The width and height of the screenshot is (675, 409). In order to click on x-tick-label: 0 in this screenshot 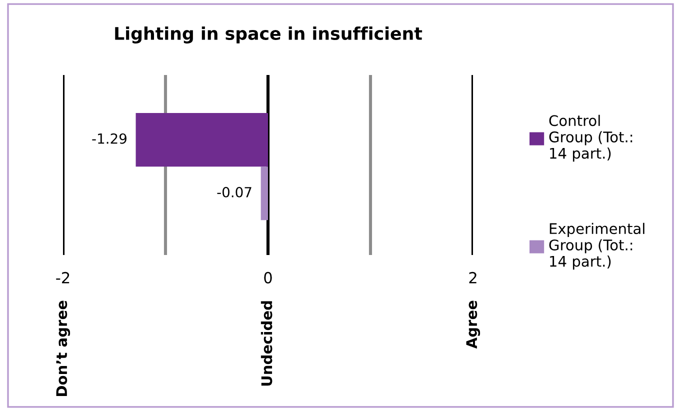, I will do `click(268, 278)`.